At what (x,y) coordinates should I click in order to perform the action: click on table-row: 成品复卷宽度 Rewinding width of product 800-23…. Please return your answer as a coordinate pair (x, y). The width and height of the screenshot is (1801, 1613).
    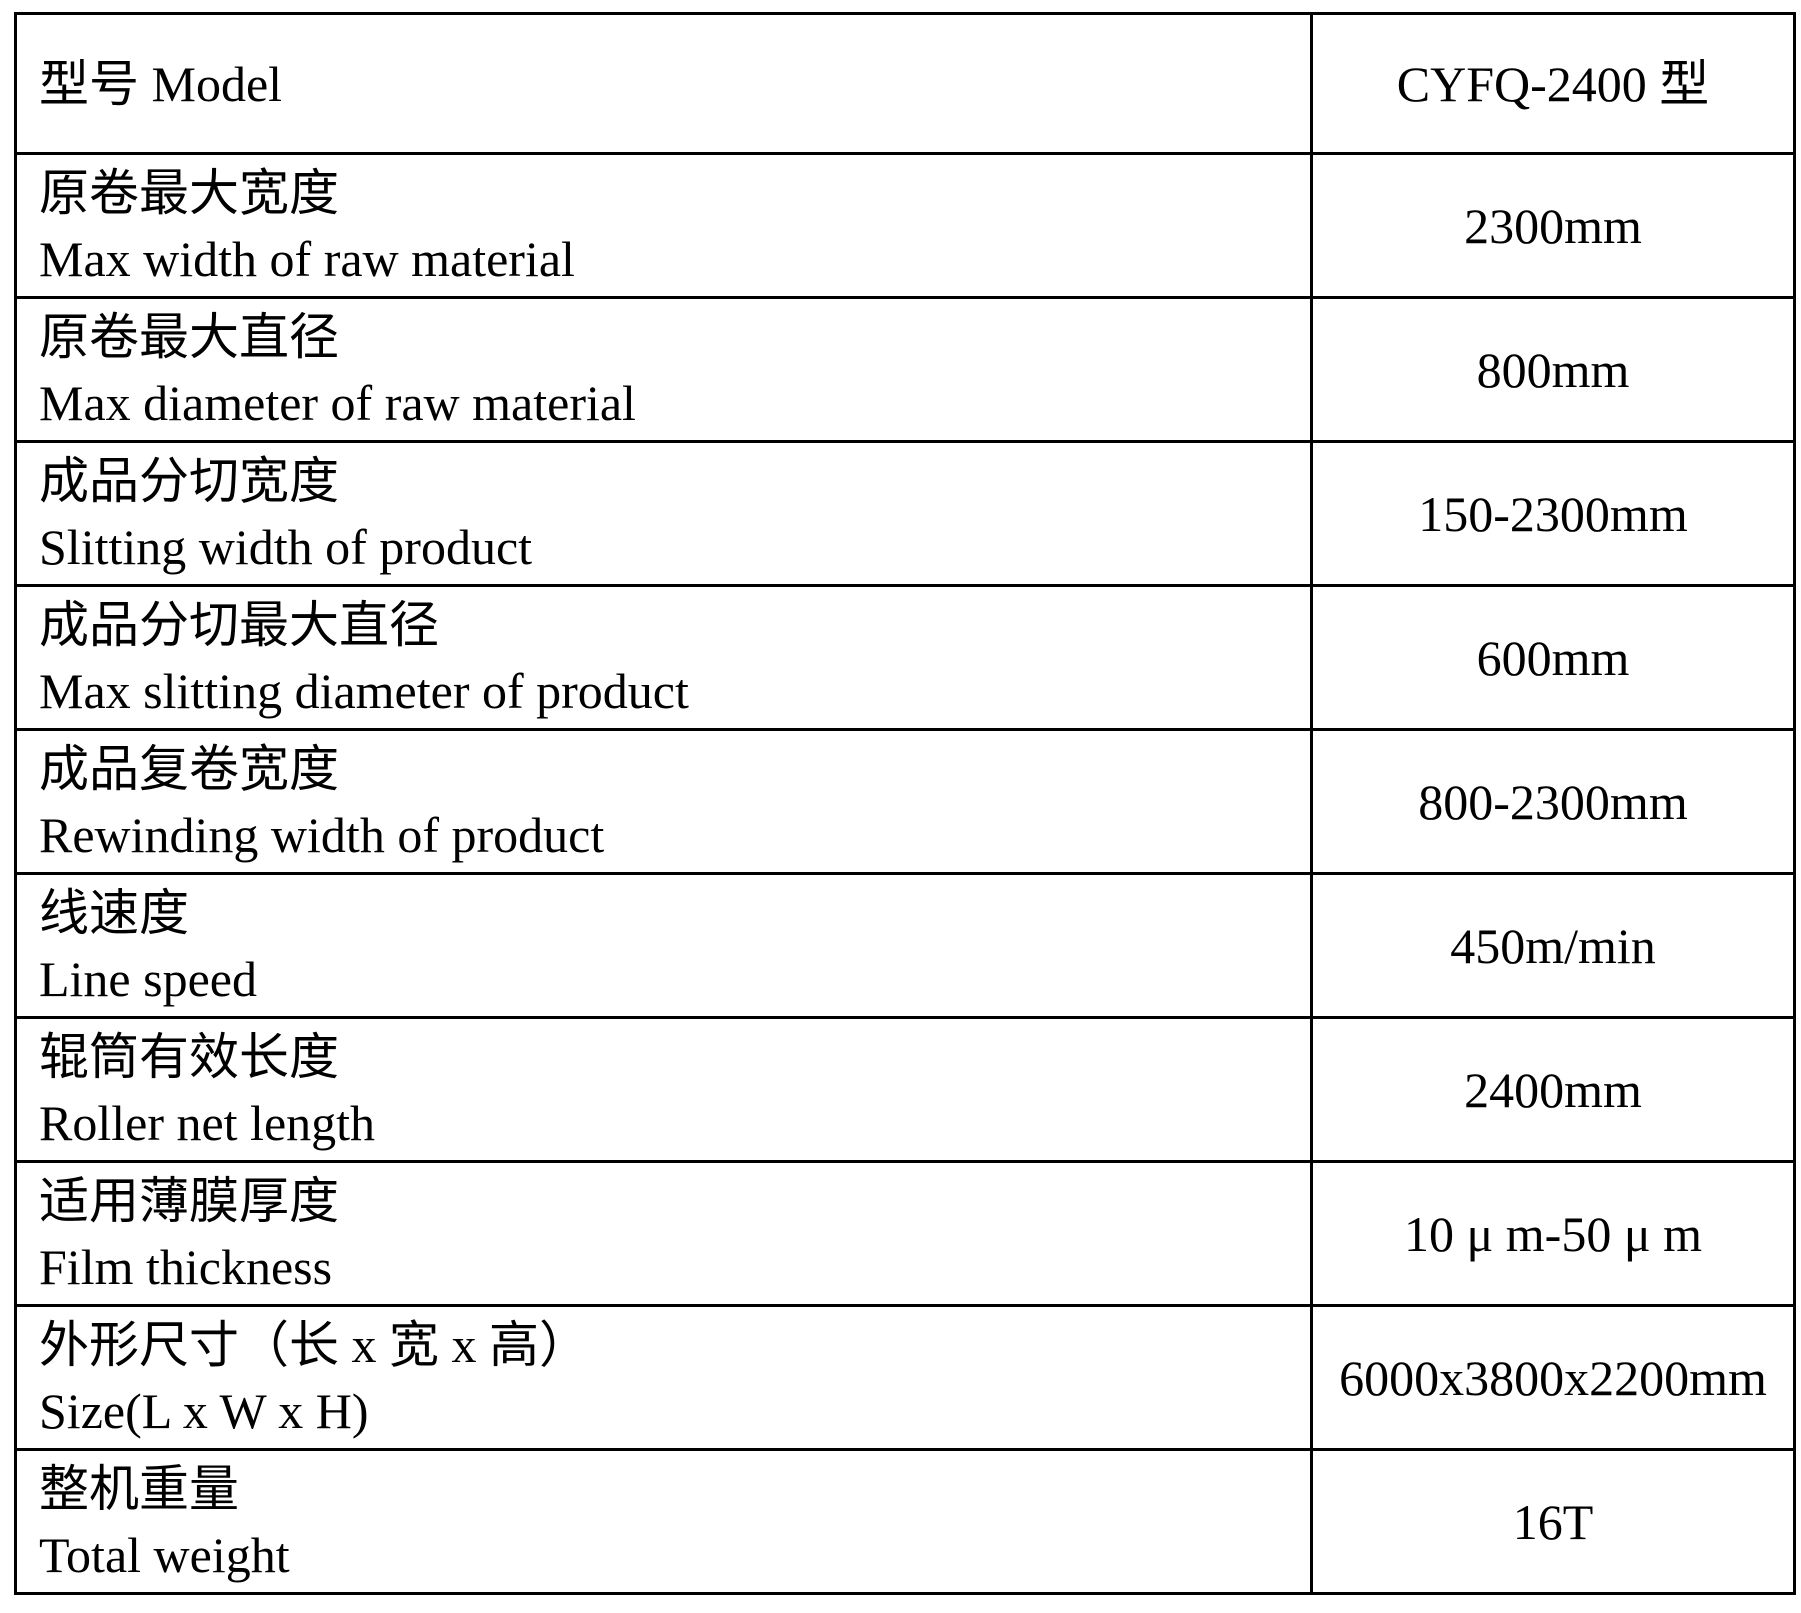
    Looking at the image, I should click on (905, 801).